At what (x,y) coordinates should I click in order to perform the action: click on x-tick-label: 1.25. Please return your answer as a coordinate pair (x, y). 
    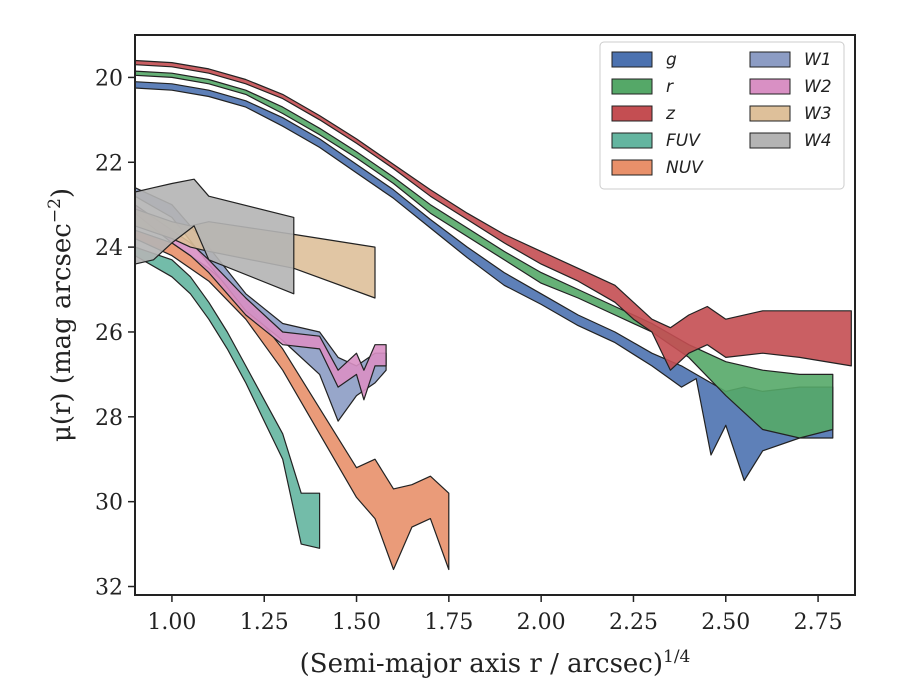
    Looking at the image, I should click on (264, 622).